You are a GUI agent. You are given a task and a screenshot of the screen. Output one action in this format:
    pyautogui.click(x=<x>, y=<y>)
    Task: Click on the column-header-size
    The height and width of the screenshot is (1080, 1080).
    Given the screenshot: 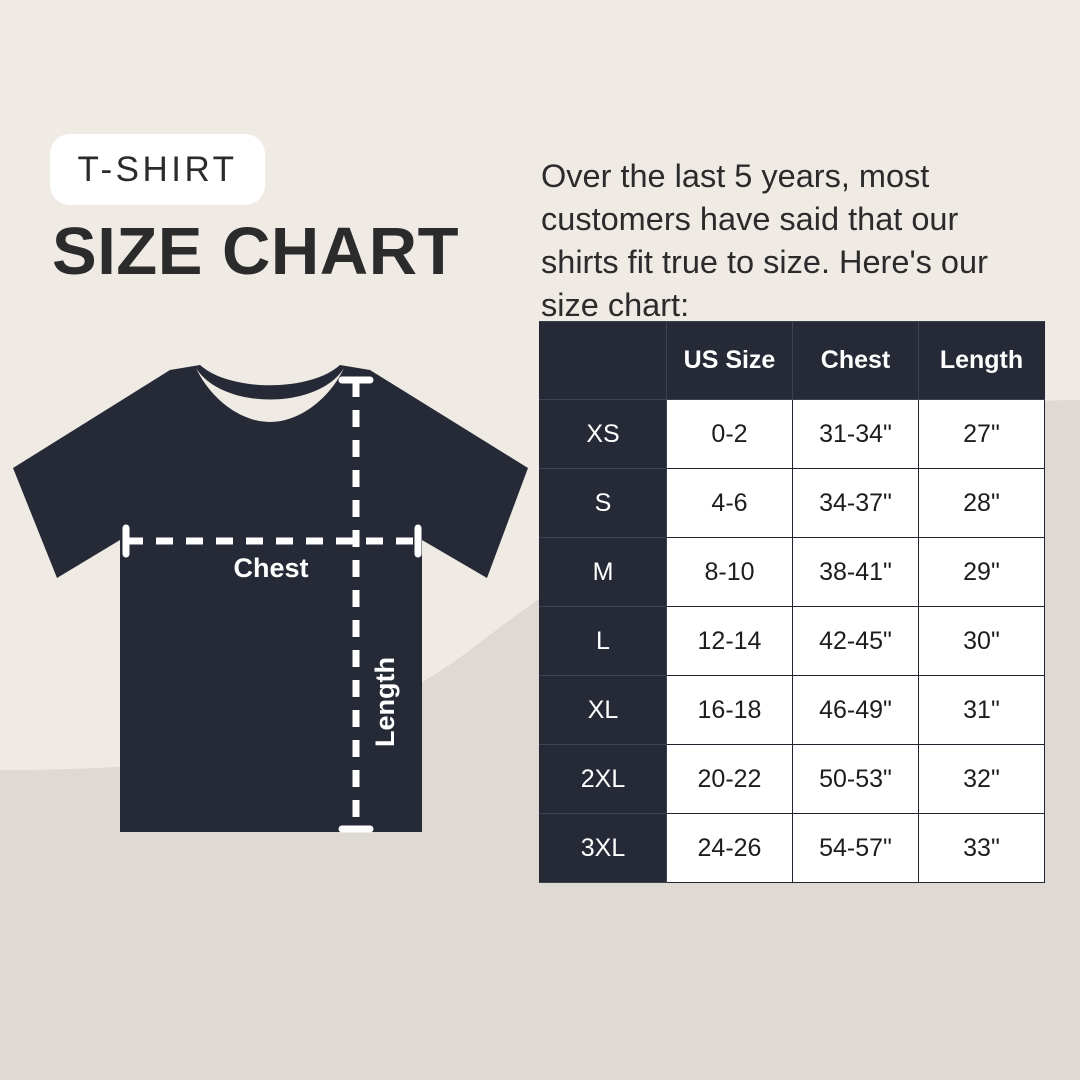 What is the action you would take?
    pyautogui.click(x=603, y=360)
    